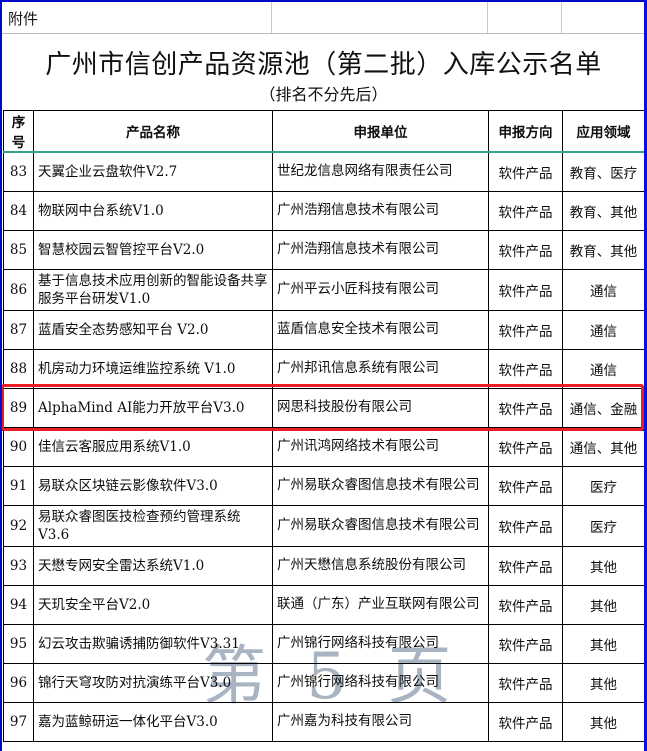 The height and width of the screenshot is (751, 647). What do you see at coordinates (380, 368) in the screenshot?
I see `cell-company: 广州邦讯信息系统有限公司` at bounding box center [380, 368].